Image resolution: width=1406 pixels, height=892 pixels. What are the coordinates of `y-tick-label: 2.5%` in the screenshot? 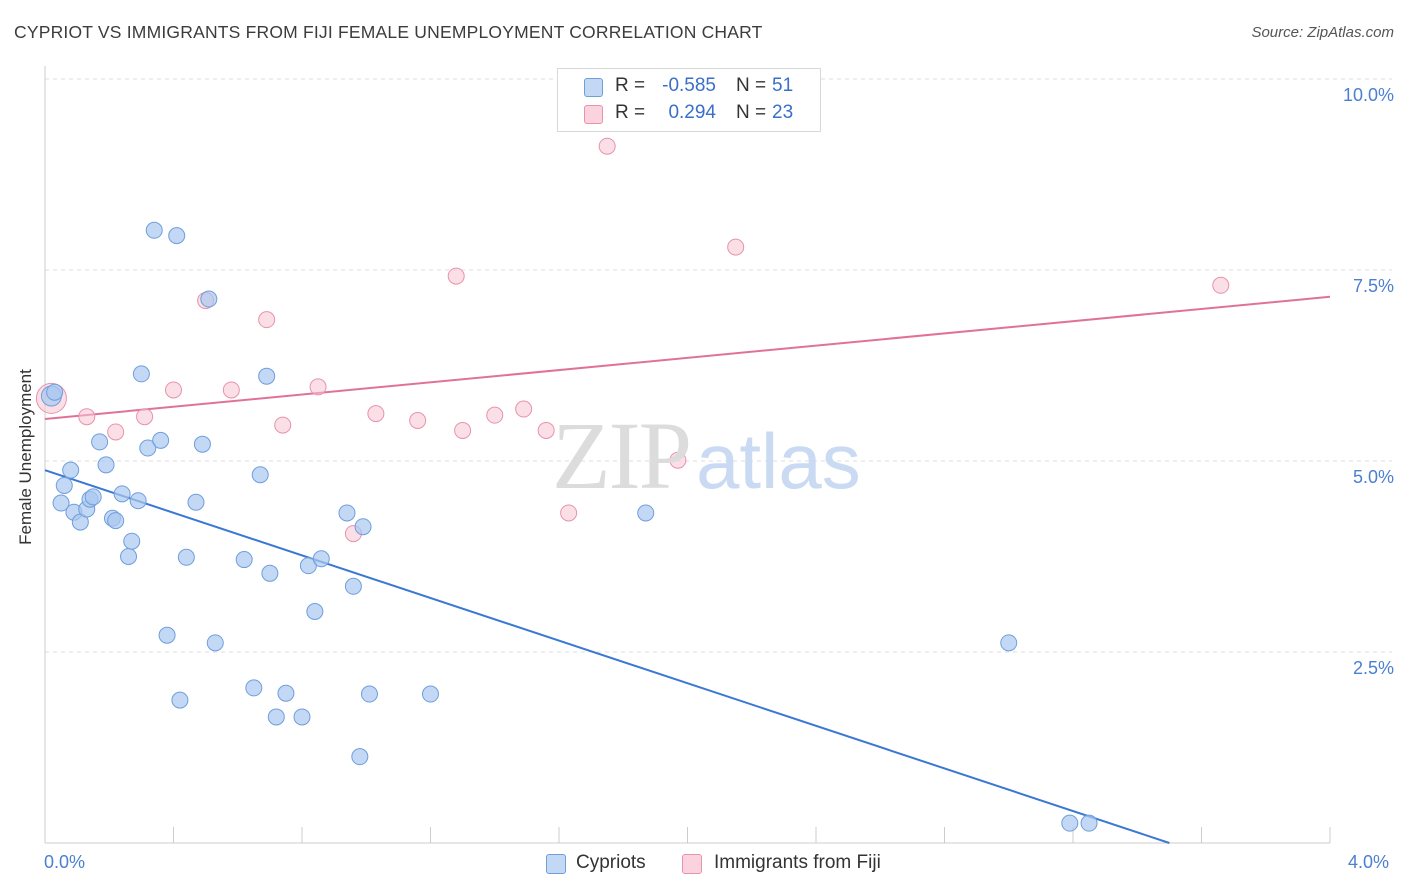 It's located at (1373, 668).